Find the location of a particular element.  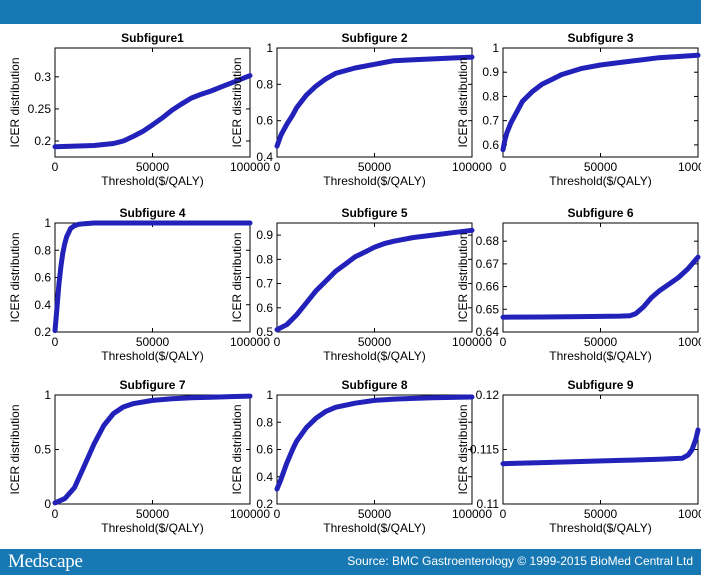

medscape-logo: Medscape is located at coordinates (45, 561).